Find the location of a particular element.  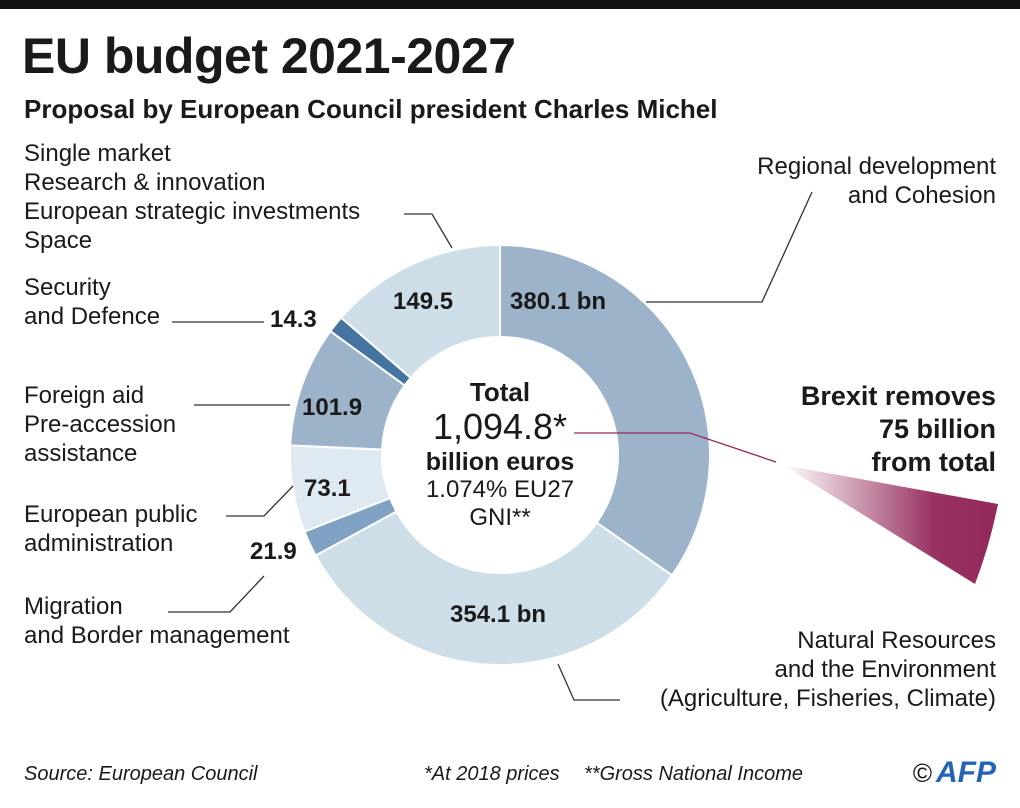

label-line: (Agriculture, Fisheries, Climate) is located at coordinates (827, 698).